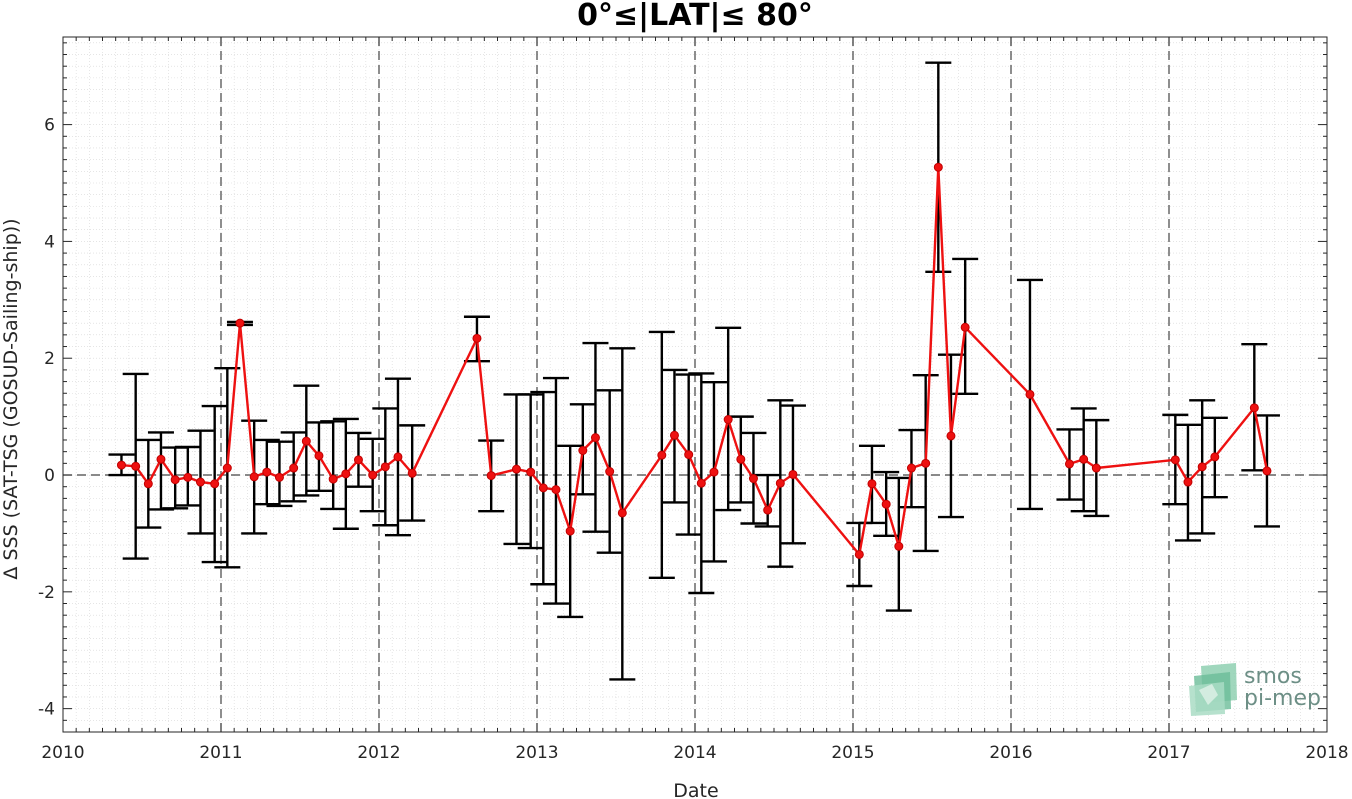  I want to click on smos-pi-mep-logo: smos pi-mep, so click(1255, 689).